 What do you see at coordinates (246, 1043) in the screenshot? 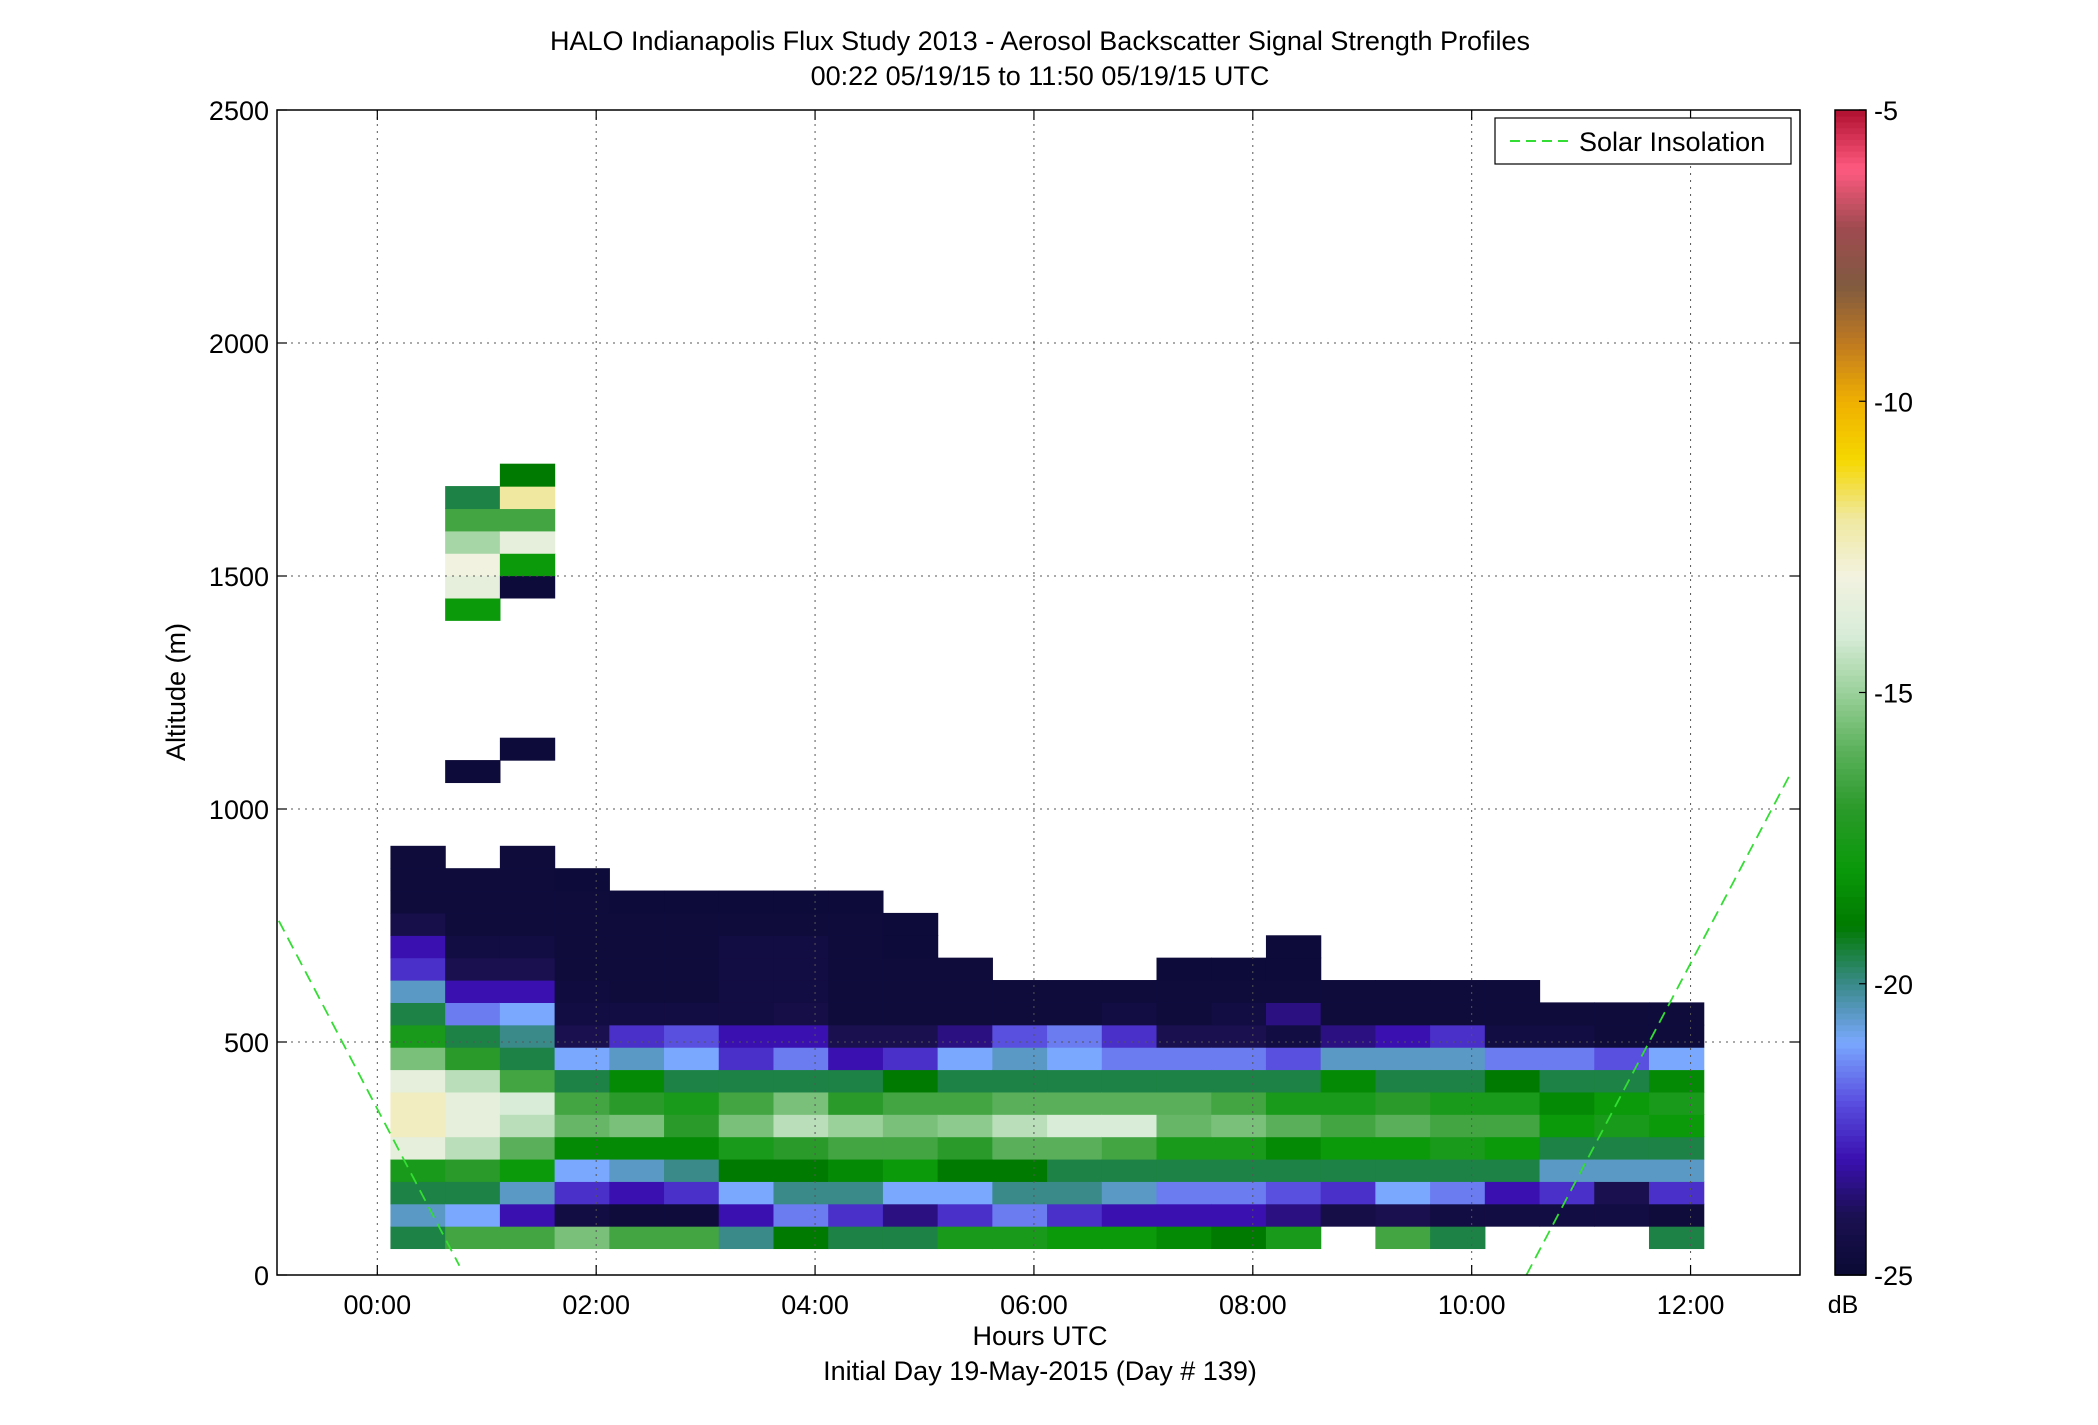
I see `y-tick-label: 500` at bounding box center [246, 1043].